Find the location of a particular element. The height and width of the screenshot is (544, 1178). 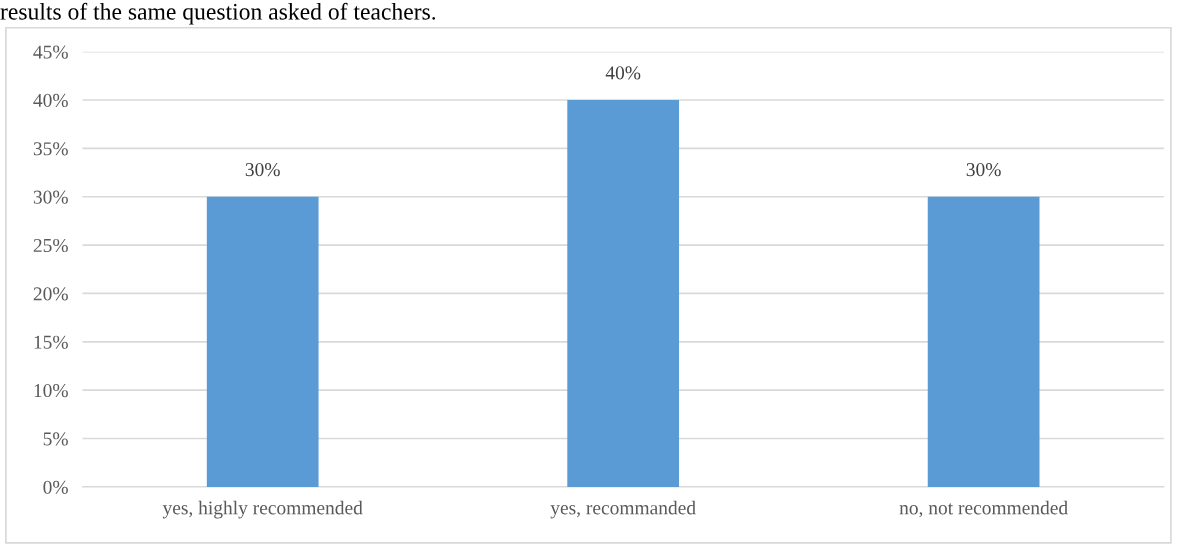

y-tick-label: 35% is located at coordinates (50, 149).